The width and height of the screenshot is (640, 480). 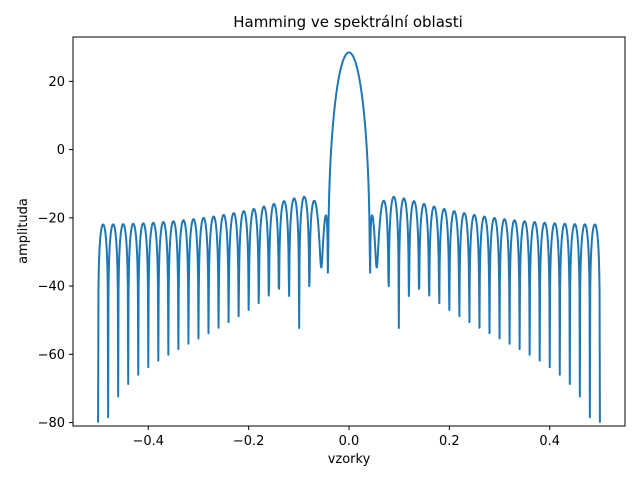 I want to click on x-tick-label: 0.4, so click(x=549, y=441).